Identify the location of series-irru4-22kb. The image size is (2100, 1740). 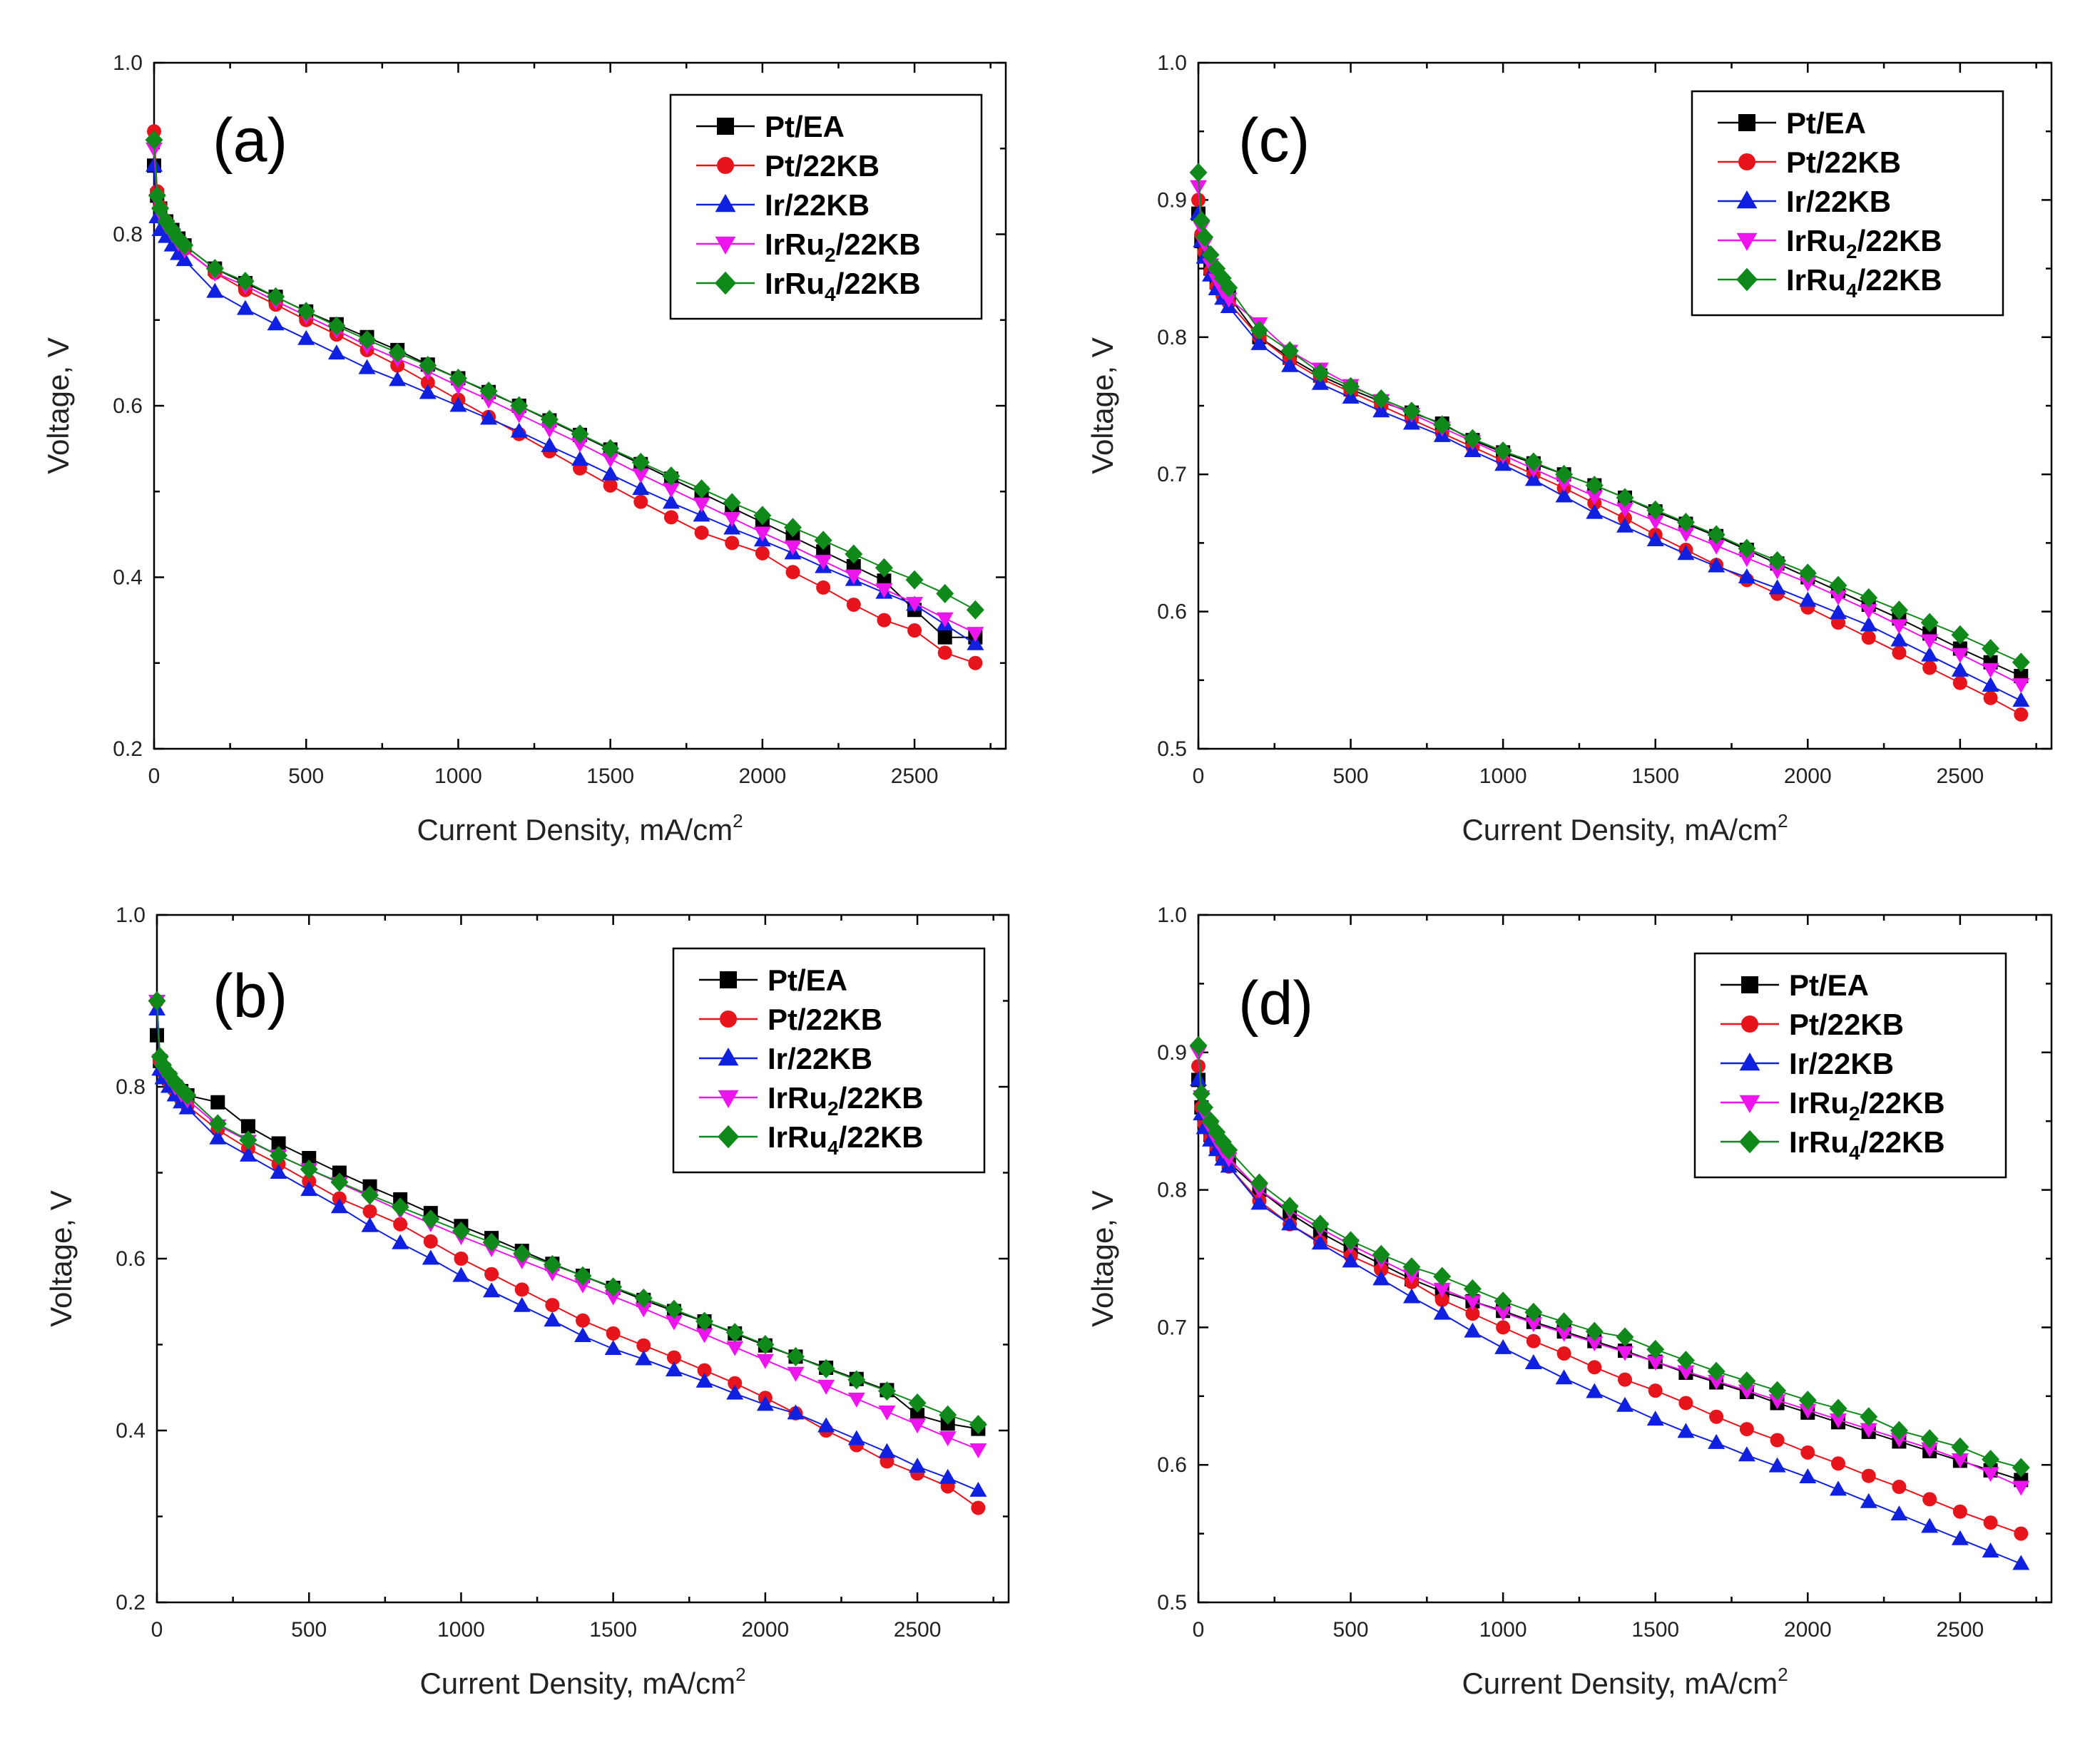
(564, 375).